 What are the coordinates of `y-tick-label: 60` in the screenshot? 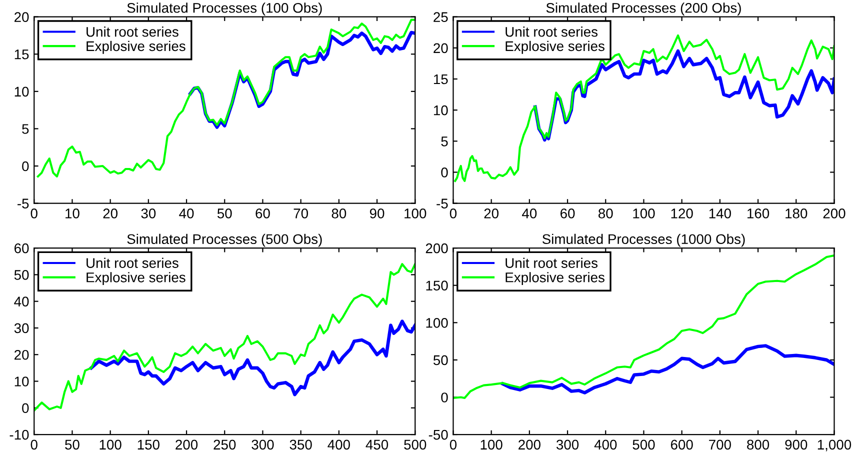 It's located at (21, 248).